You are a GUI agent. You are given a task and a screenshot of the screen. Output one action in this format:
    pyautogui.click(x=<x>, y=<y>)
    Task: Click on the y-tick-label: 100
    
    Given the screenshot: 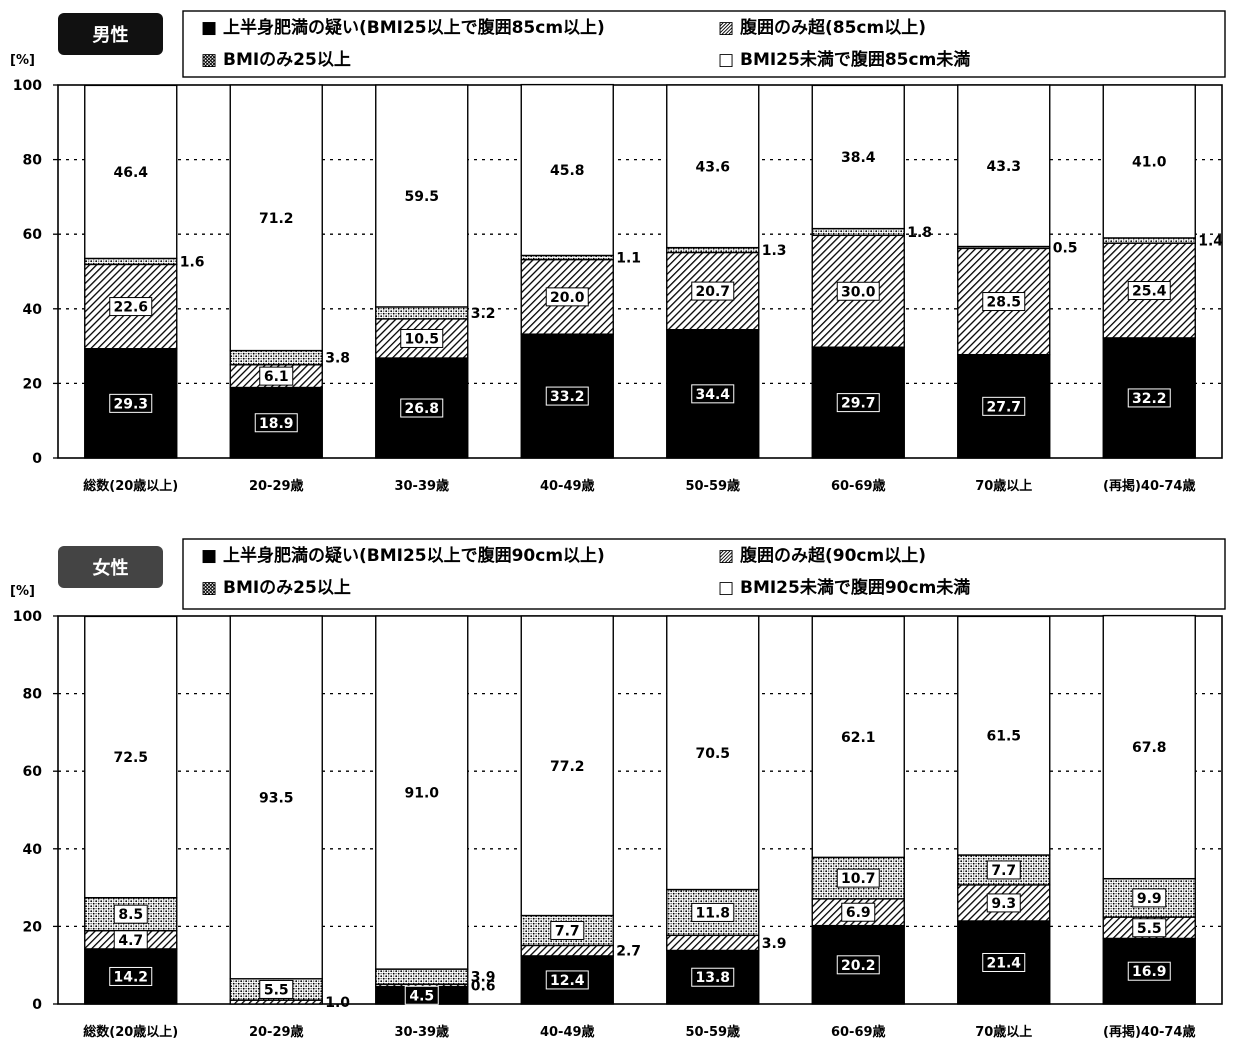 What is the action you would take?
    pyautogui.click(x=27, y=617)
    